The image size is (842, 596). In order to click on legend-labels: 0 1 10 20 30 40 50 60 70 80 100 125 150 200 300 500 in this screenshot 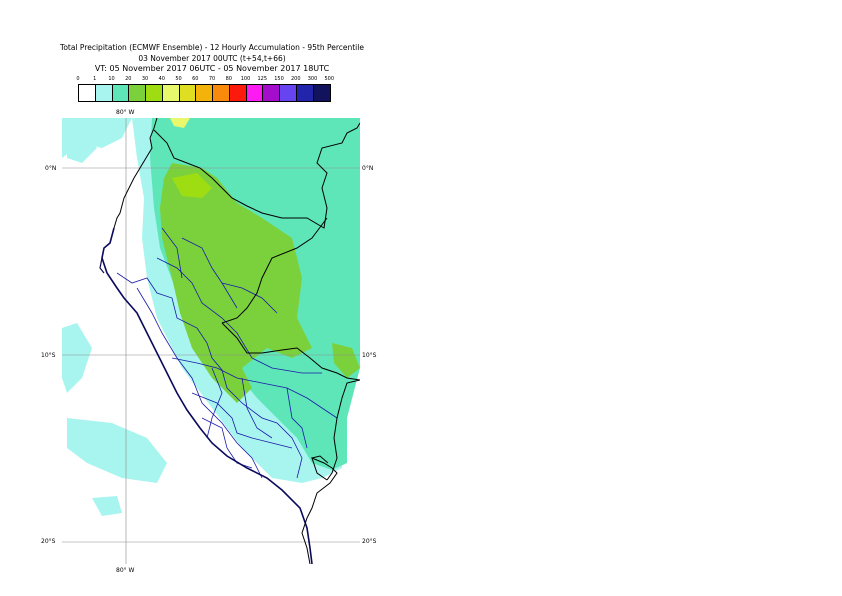, I will do `click(211, 80)`.